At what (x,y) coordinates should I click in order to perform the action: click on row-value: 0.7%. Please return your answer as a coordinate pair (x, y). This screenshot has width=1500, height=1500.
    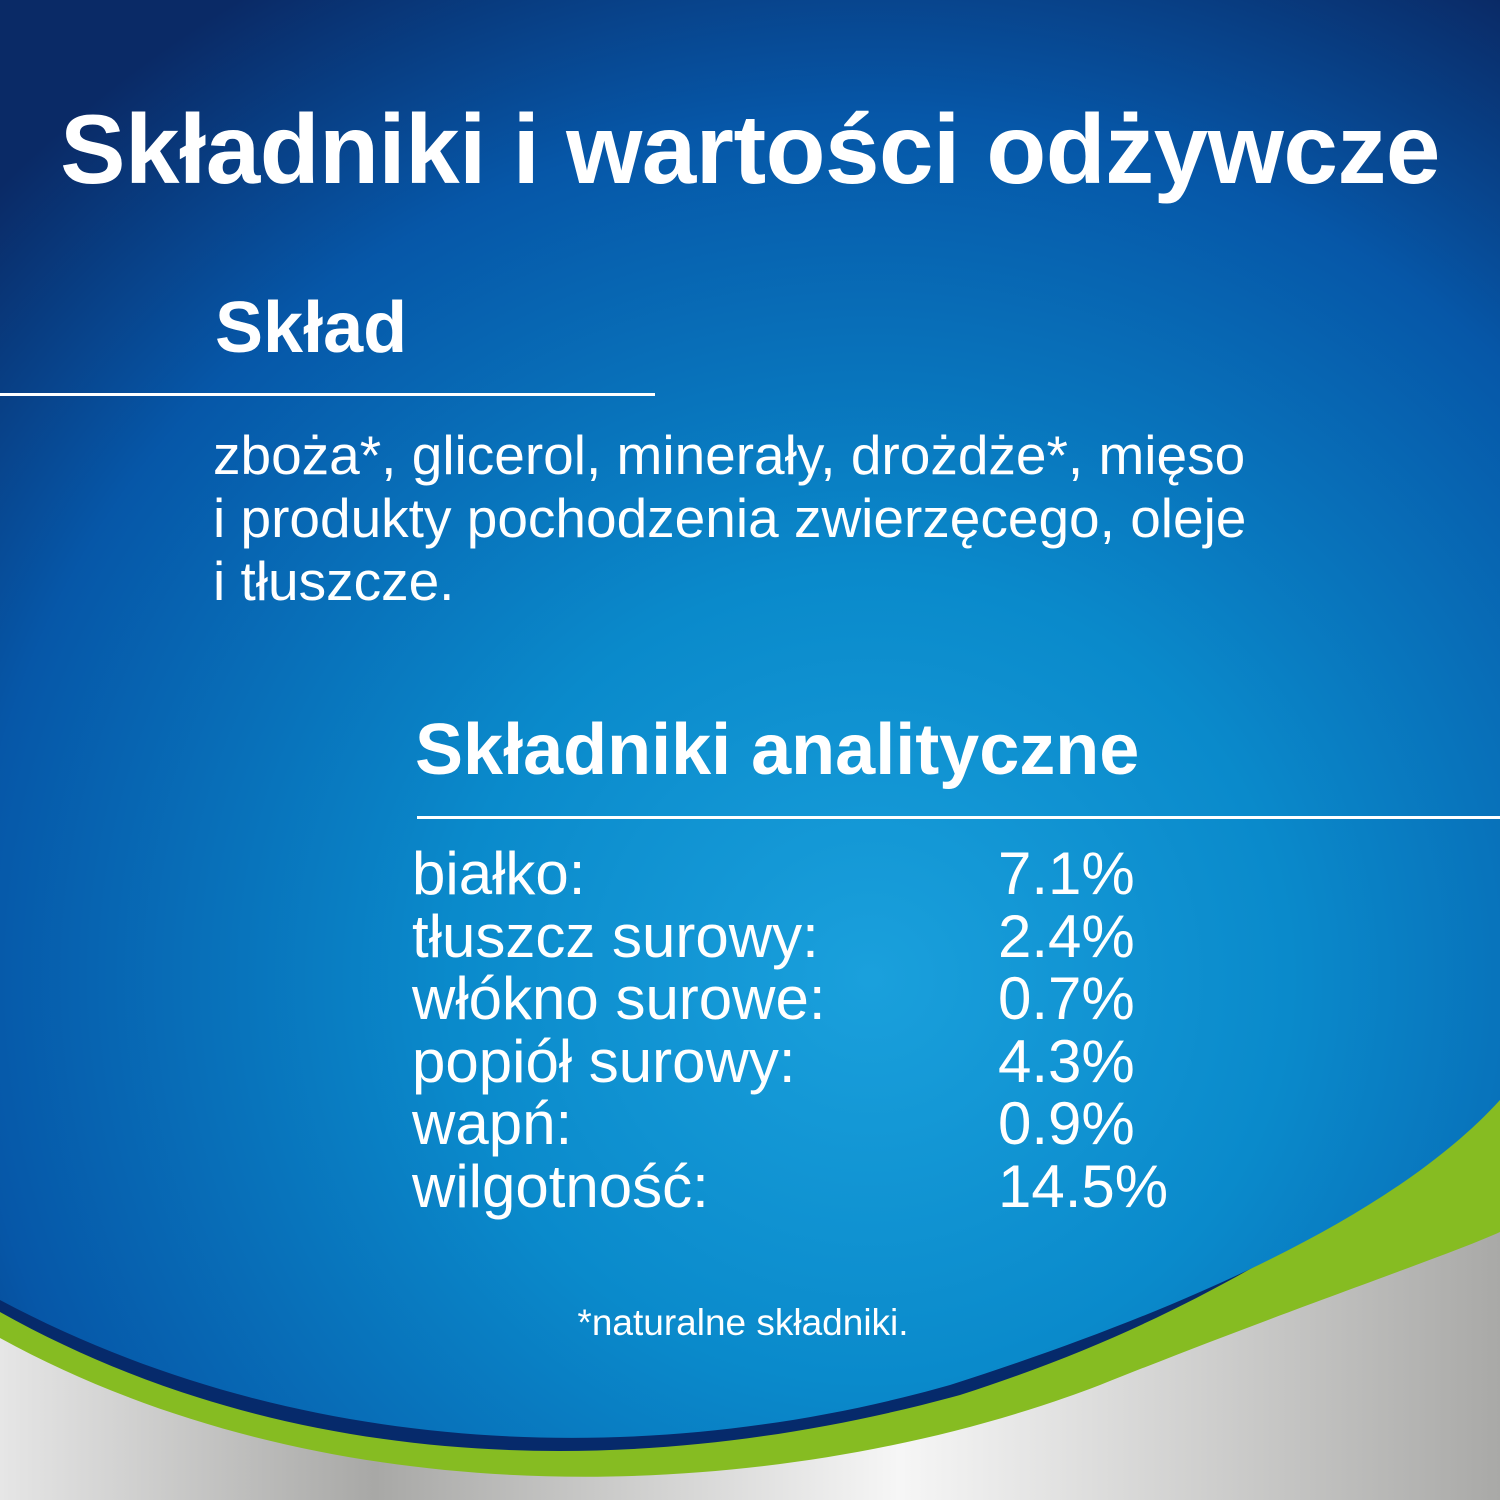
    Looking at the image, I should click on (1066, 999).